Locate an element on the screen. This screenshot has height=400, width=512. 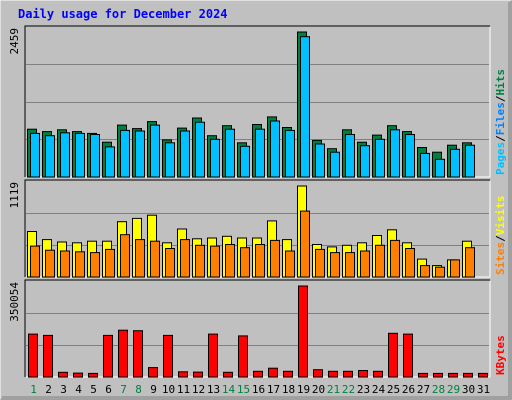
x-tick-label: 18 is located at coordinates (288, 389).